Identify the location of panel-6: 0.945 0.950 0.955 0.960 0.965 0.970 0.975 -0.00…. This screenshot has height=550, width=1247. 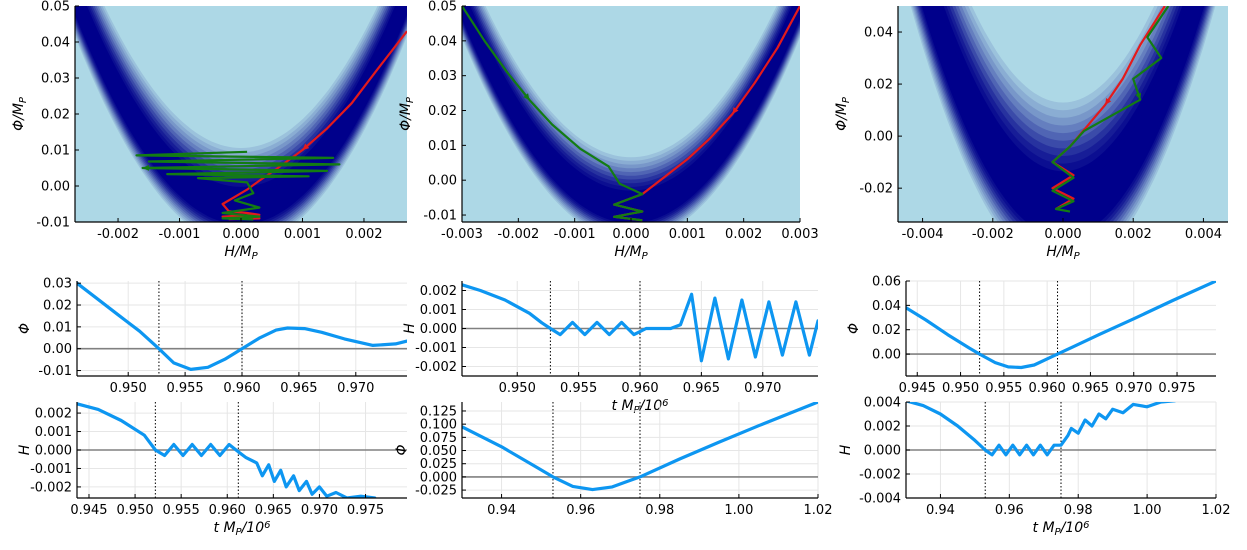
(212, 470).